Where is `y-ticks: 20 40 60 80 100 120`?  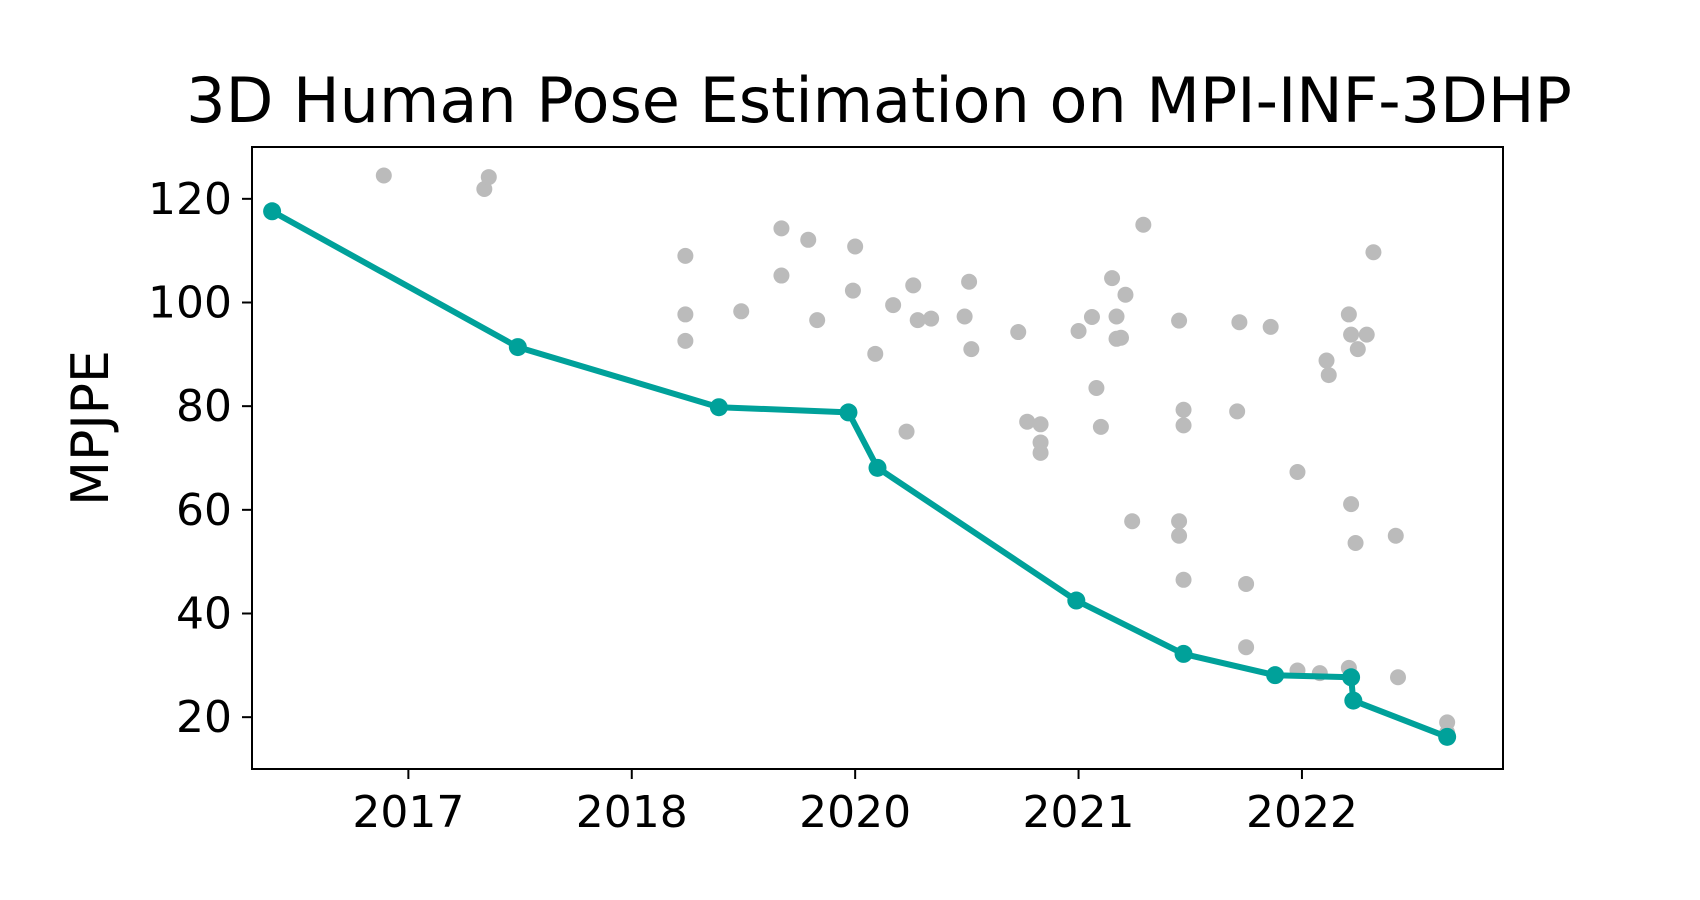 y-ticks: 20 40 60 80 100 120 is located at coordinates (200, 458).